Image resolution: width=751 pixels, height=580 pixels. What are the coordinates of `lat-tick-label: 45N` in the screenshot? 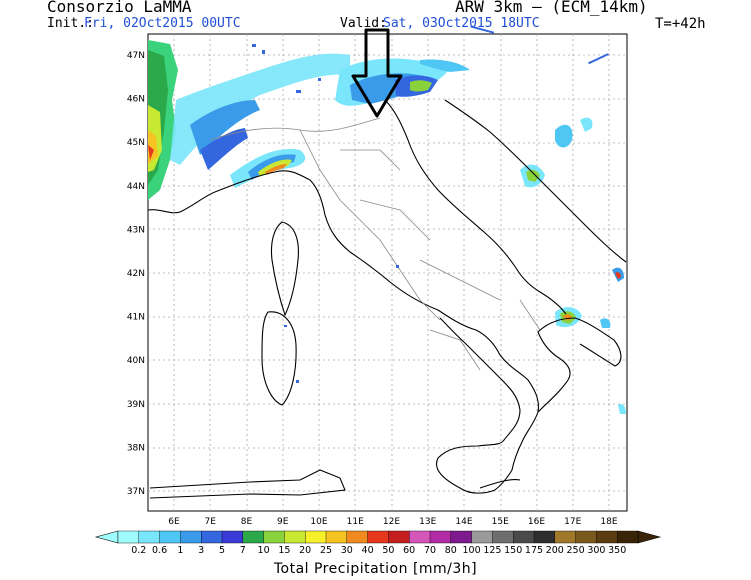 It's located at (136, 143).